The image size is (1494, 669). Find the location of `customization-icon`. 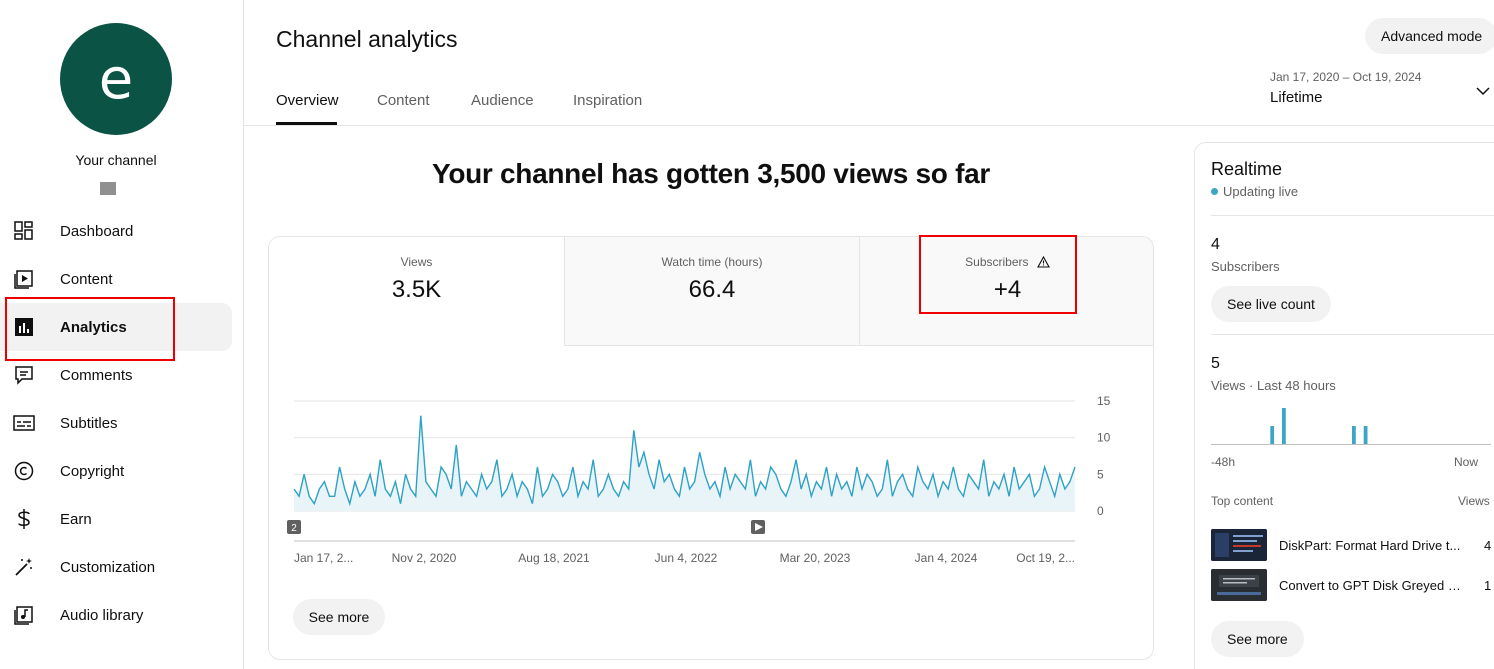

customization-icon is located at coordinates (24, 567).